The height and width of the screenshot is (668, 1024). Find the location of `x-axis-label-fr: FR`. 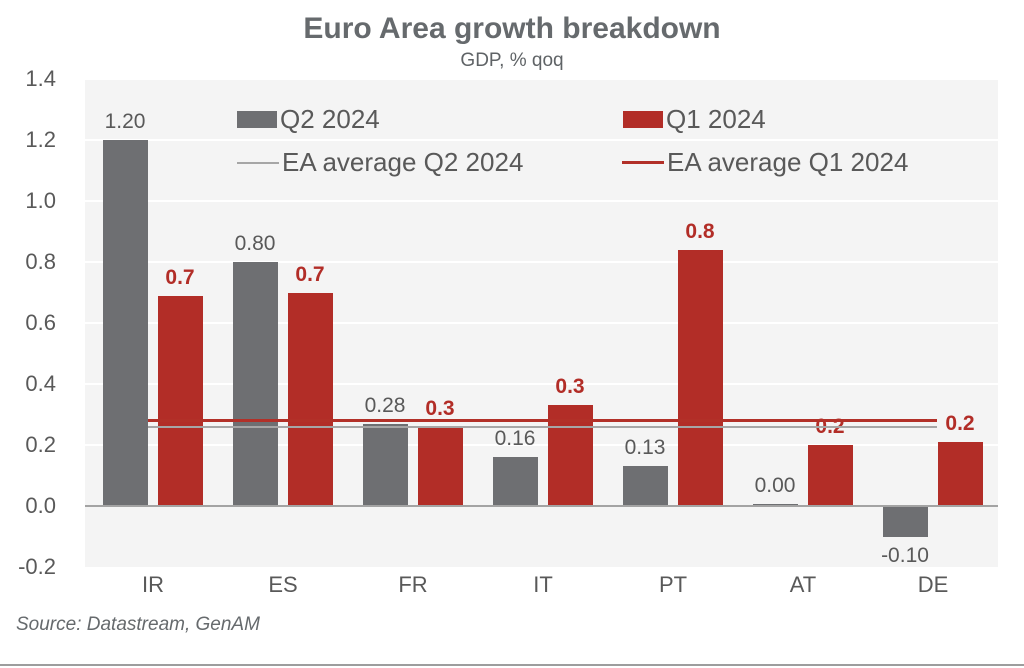

x-axis-label-fr: FR is located at coordinates (413, 584).